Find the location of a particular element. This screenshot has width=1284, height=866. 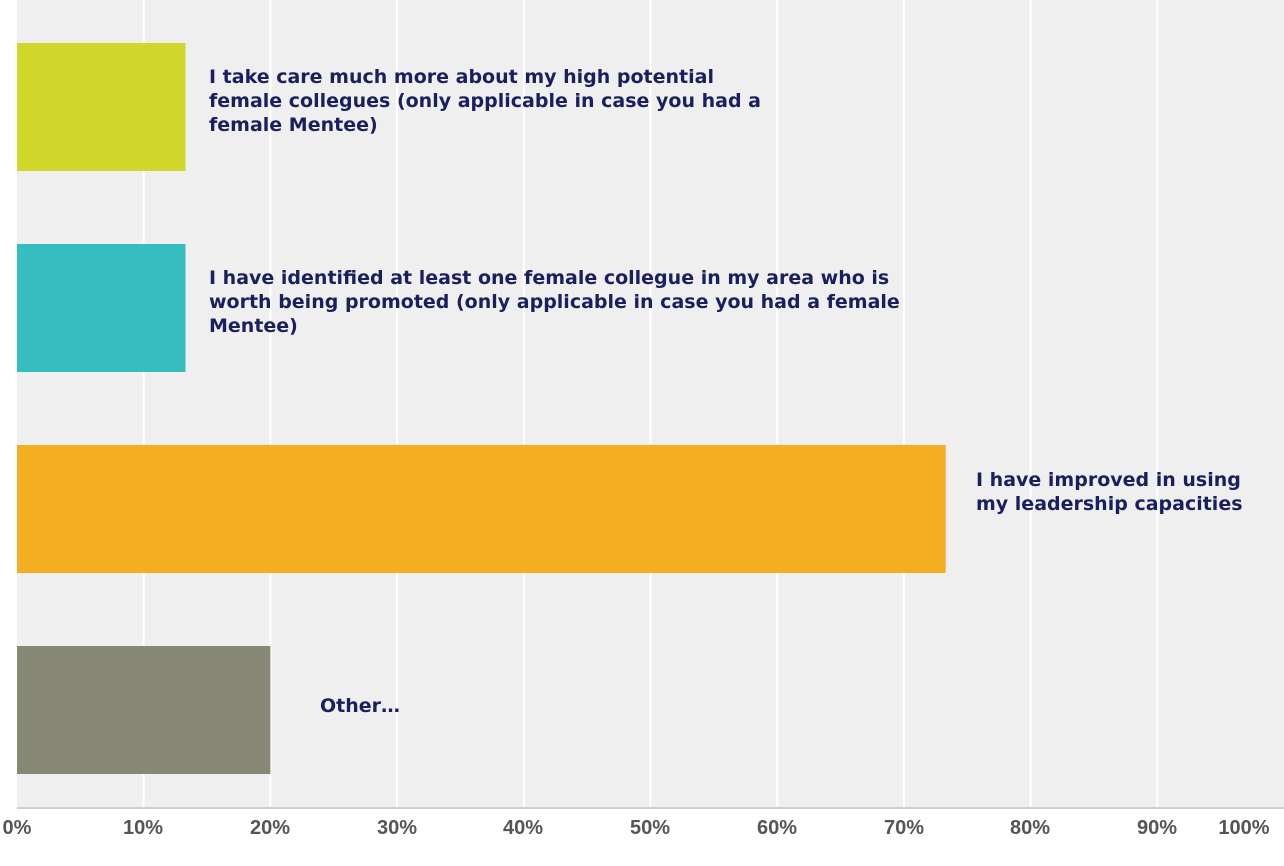

x-tick-label-5: 50% is located at coordinates (650, 828).